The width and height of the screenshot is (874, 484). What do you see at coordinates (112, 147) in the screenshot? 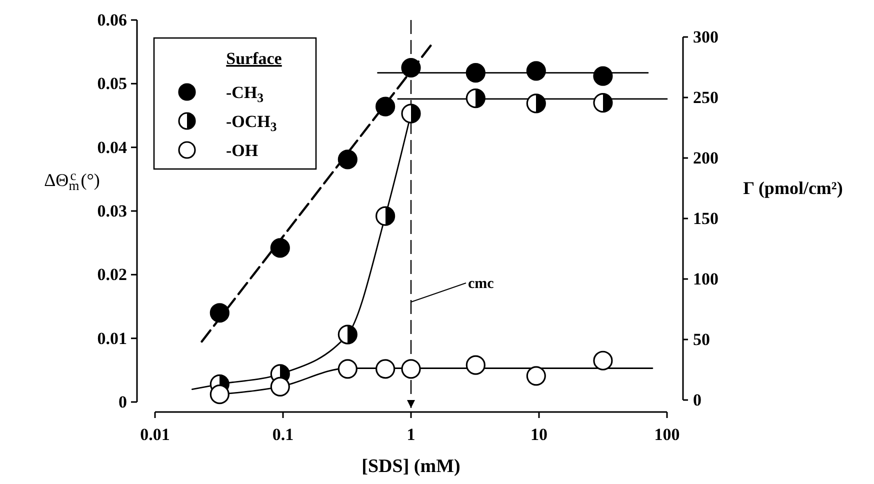
I see `y-tick-label: 0.04` at bounding box center [112, 147].